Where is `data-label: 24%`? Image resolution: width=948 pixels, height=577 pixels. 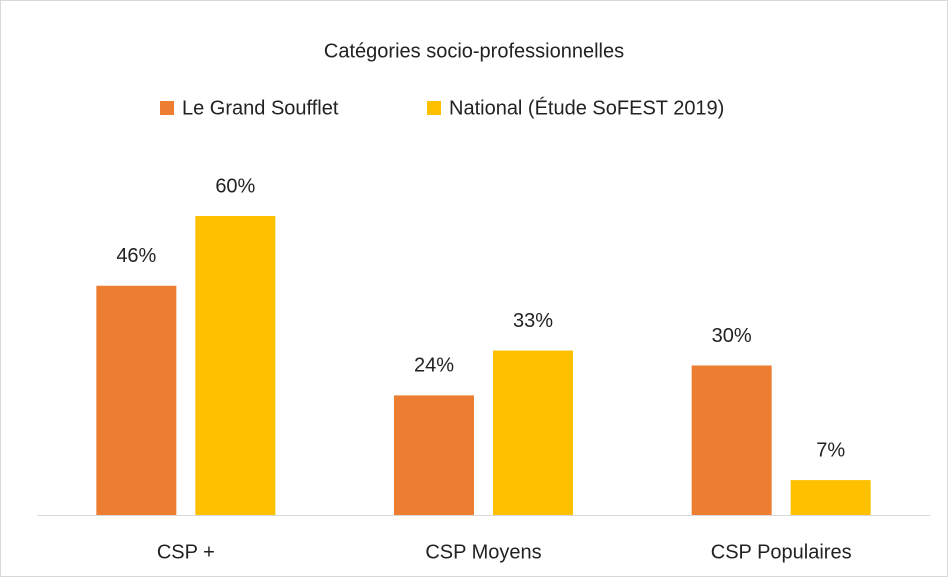
data-label: 24% is located at coordinates (434, 366).